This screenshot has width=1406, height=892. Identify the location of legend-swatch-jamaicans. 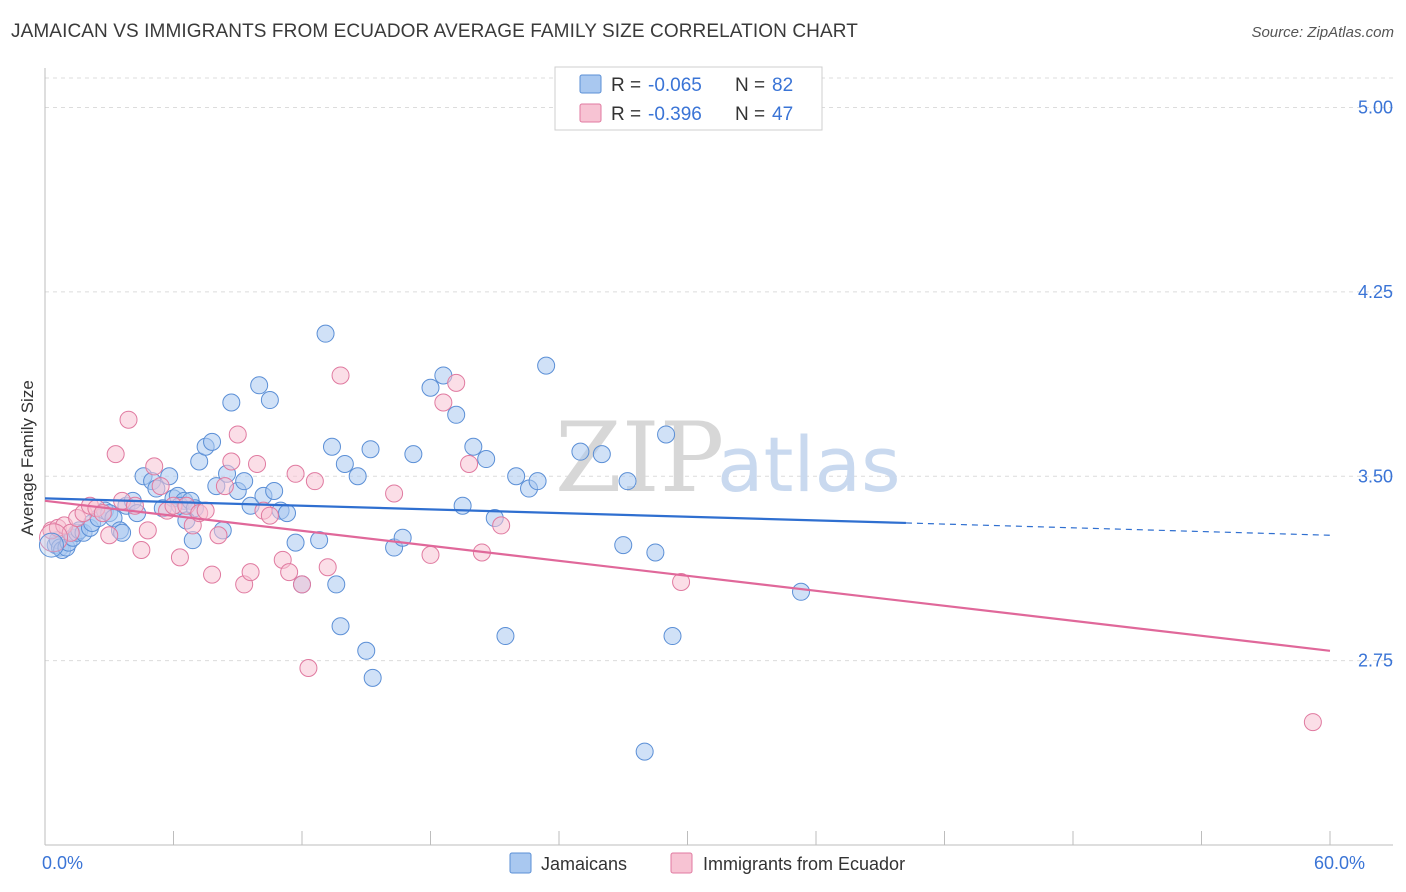
(520, 863).